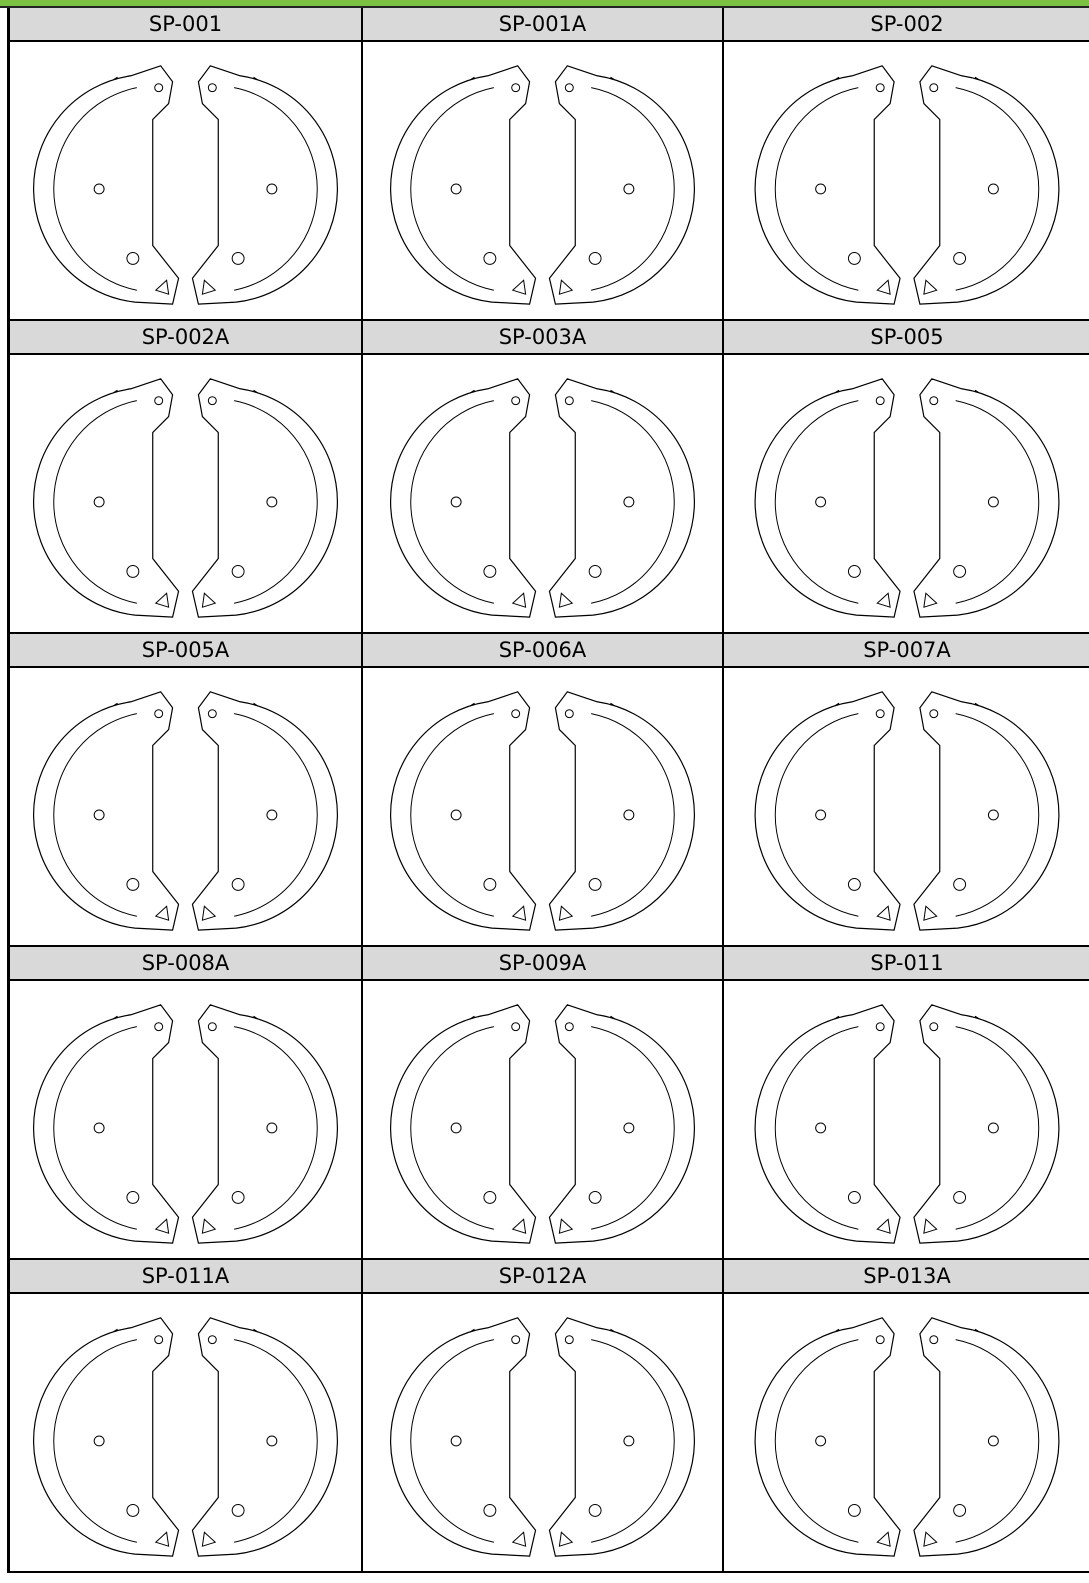  I want to click on product-cell: SP-012A, so click(543, 1416).